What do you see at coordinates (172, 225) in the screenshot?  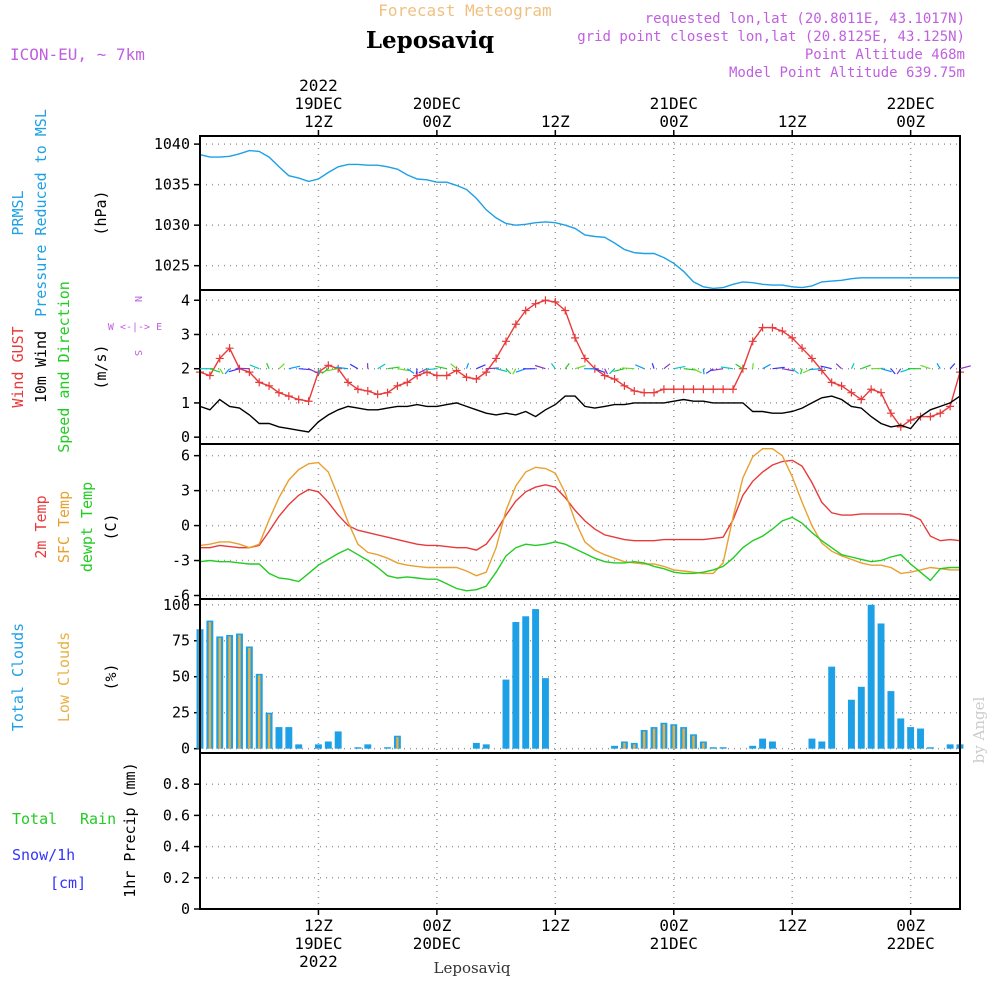 I see `y-tick-label: 1030` at bounding box center [172, 225].